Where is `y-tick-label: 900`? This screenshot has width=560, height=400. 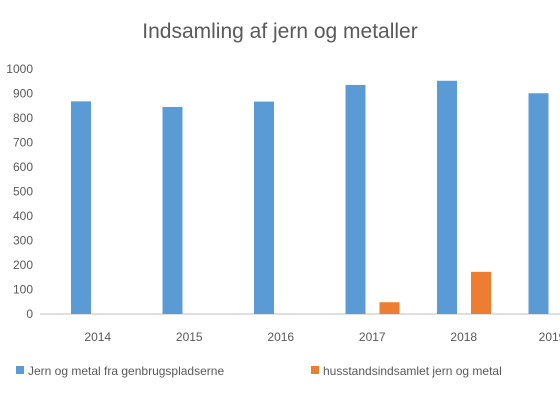 y-tick-label: 900 is located at coordinates (23, 94).